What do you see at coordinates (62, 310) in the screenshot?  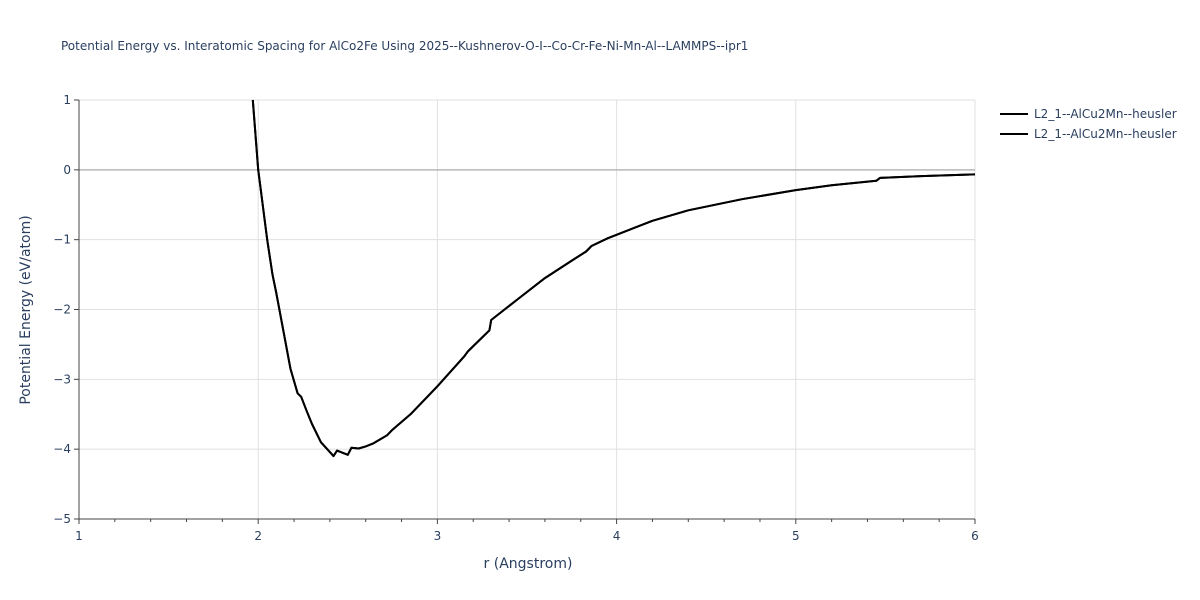 I see `y-tick-label: −2` at bounding box center [62, 310].